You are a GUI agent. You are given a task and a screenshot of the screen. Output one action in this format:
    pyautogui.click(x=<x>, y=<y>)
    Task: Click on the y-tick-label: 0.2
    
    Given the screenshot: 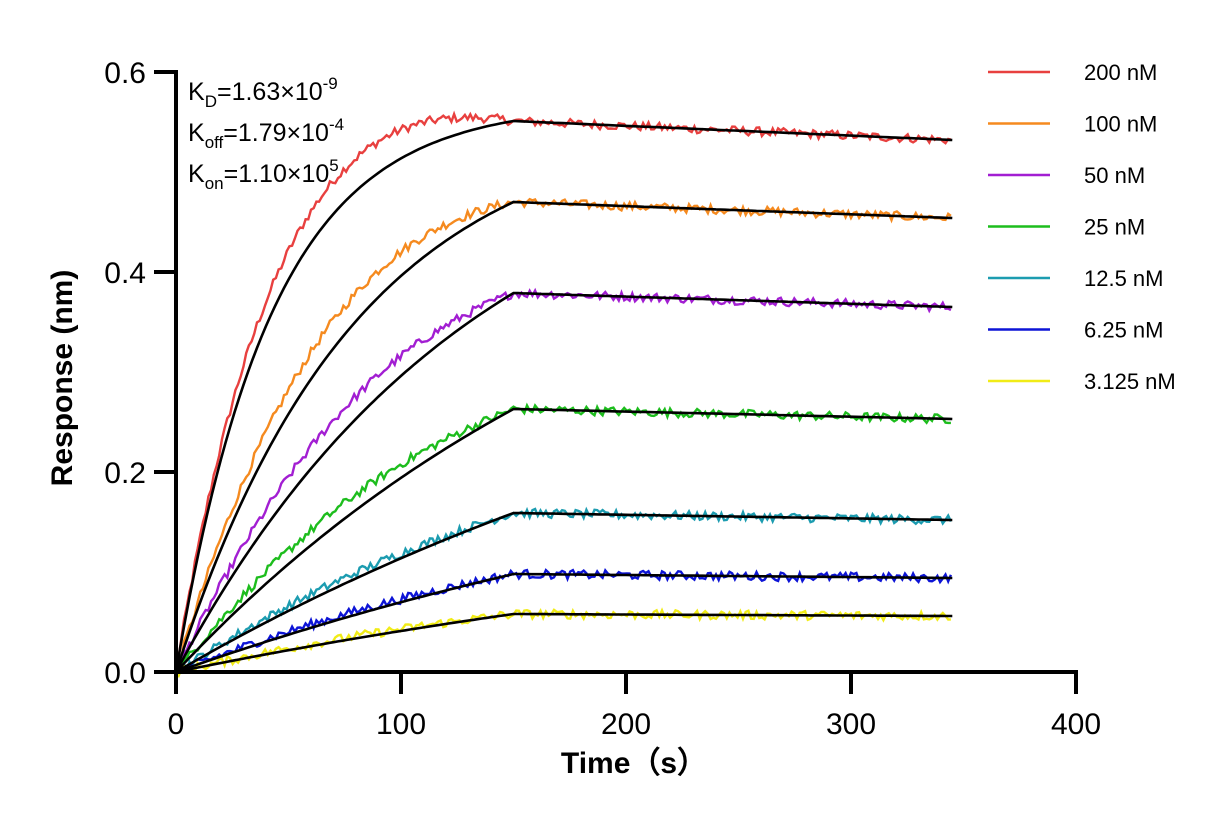 What is the action you would take?
    pyautogui.click(x=125, y=473)
    